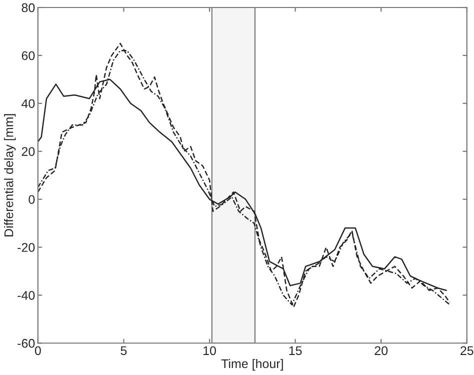  What do you see at coordinates (26, 343) in the screenshot?
I see `y-tick-label: -60` at bounding box center [26, 343].